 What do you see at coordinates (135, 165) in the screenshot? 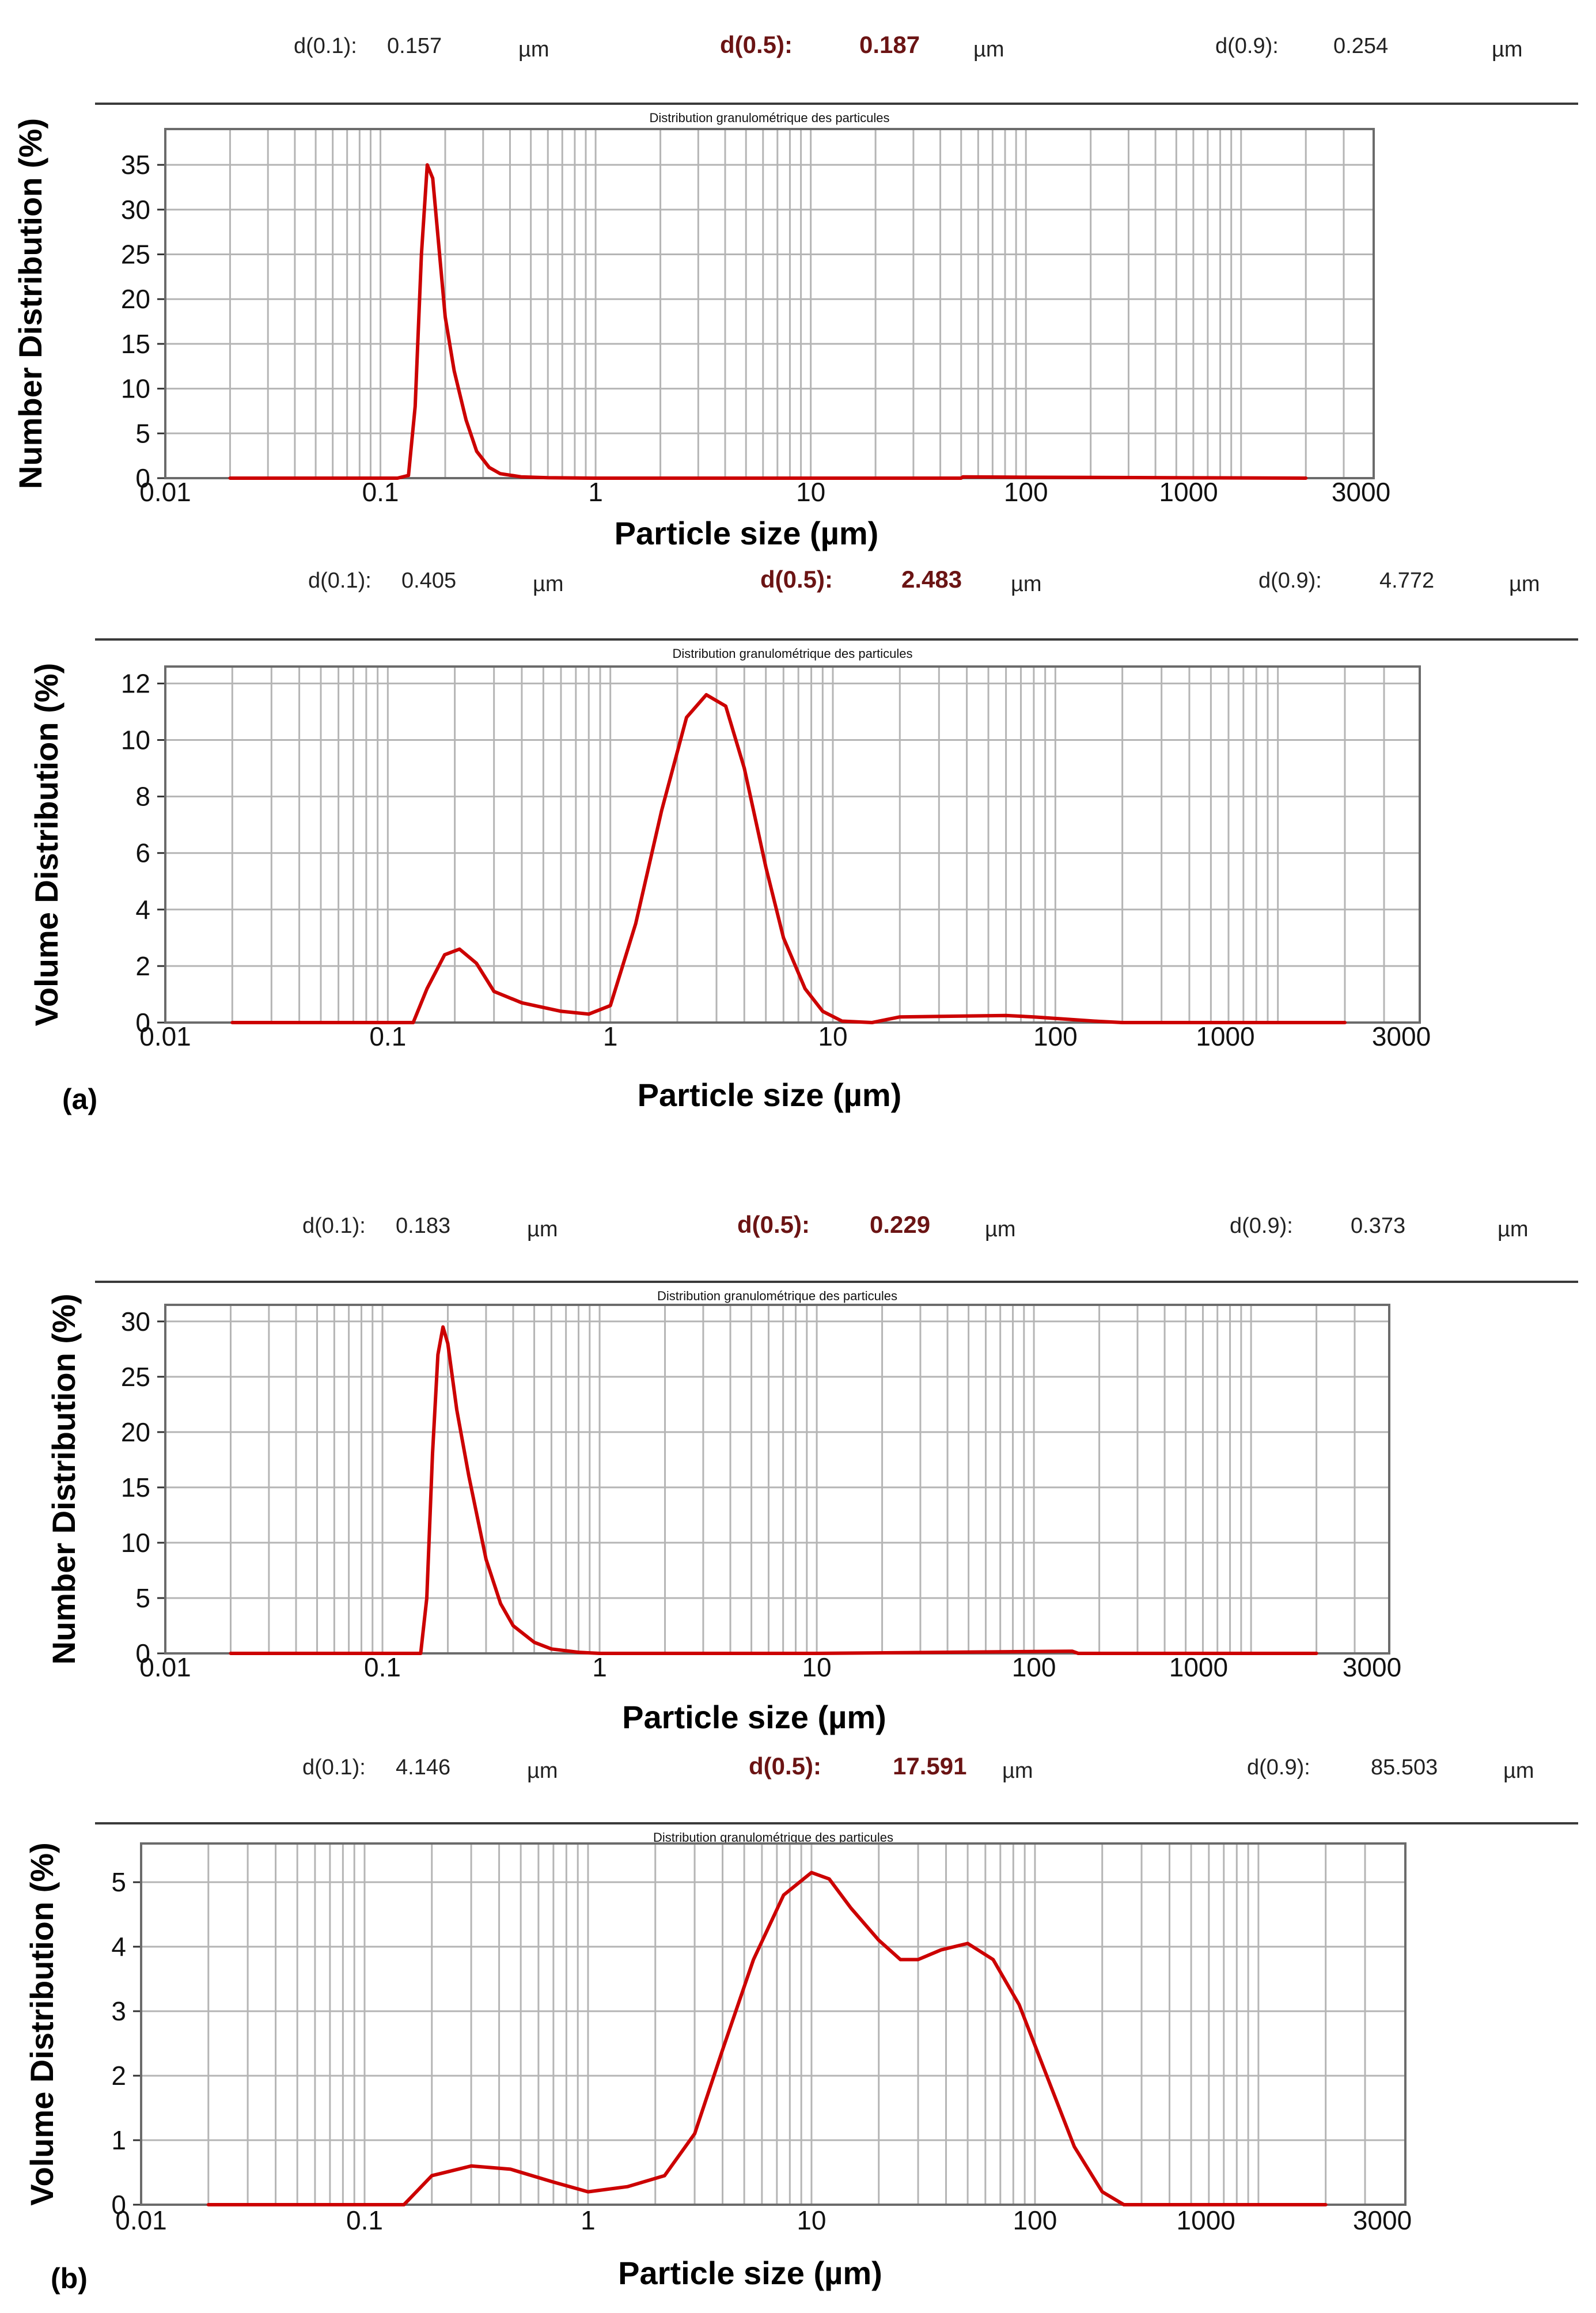
I see `y-tick-label: 35` at bounding box center [135, 165].